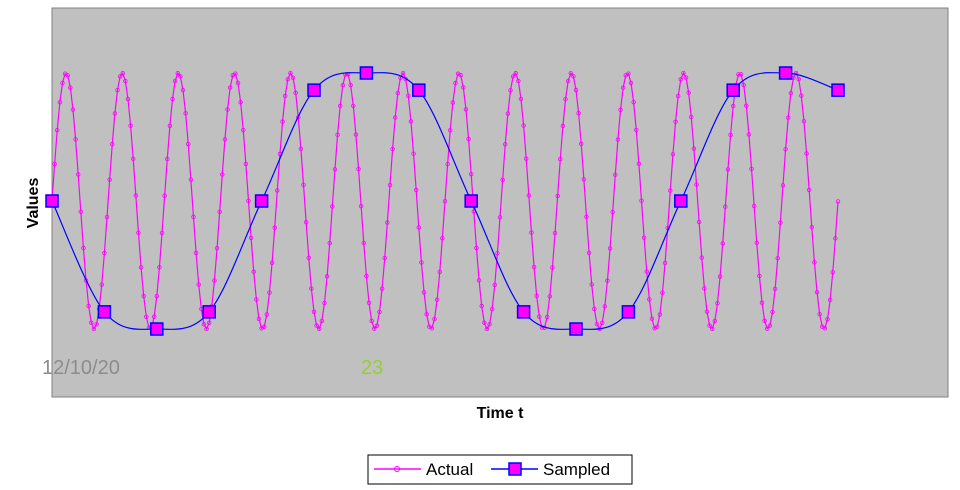 Image resolution: width=960 pixels, height=490 pixels. What do you see at coordinates (515, 469) in the screenshot?
I see `legend-sampled-marker` at bounding box center [515, 469].